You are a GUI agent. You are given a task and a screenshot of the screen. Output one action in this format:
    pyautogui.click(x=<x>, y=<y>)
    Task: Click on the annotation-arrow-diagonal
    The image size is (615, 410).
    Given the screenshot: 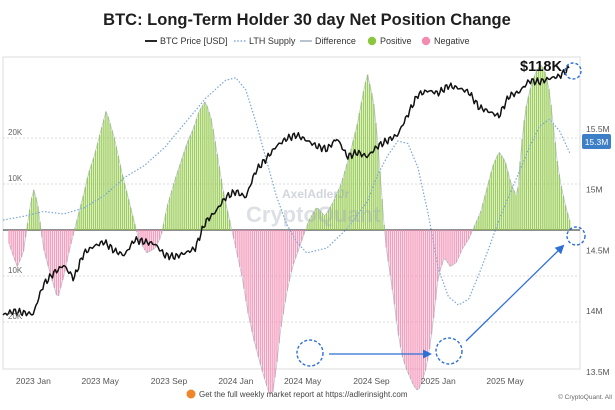 What is the action you would take?
    pyautogui.click(x=515, y=293)
    